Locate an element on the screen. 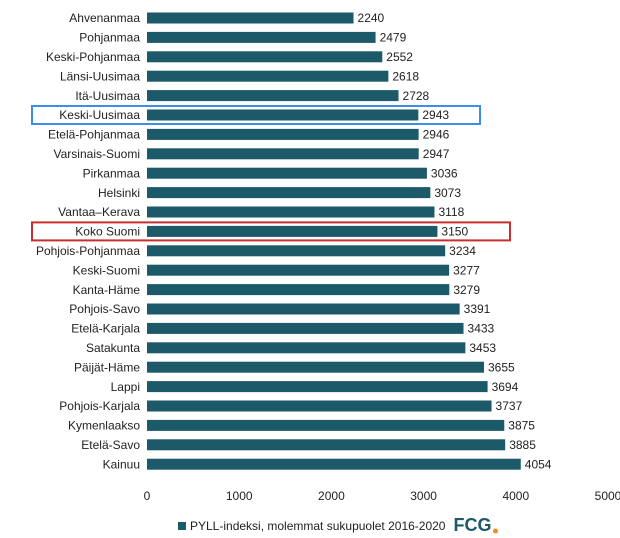 This screenshot has width=620, height=538. x-tick-label: 1000 is located at coordinates (239, 496).